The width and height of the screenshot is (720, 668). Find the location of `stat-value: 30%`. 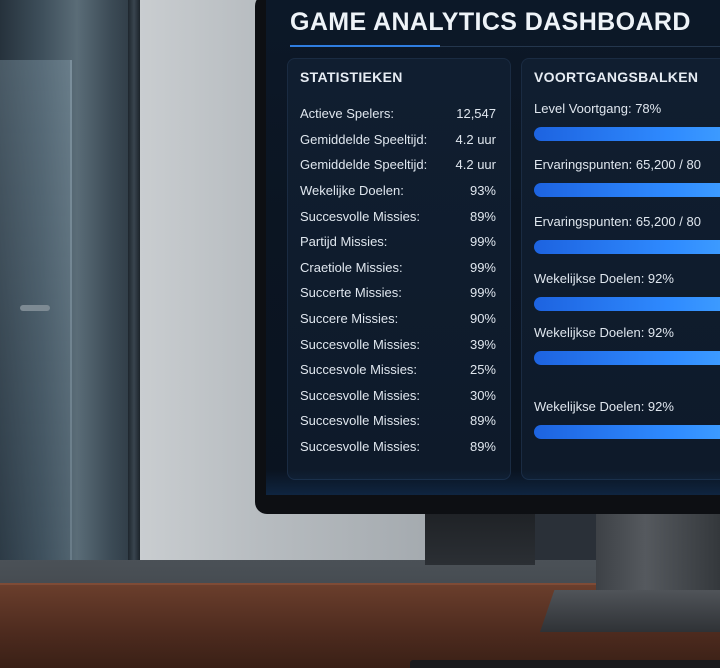

stat-value: 30% is located at coordinates (482, 395).